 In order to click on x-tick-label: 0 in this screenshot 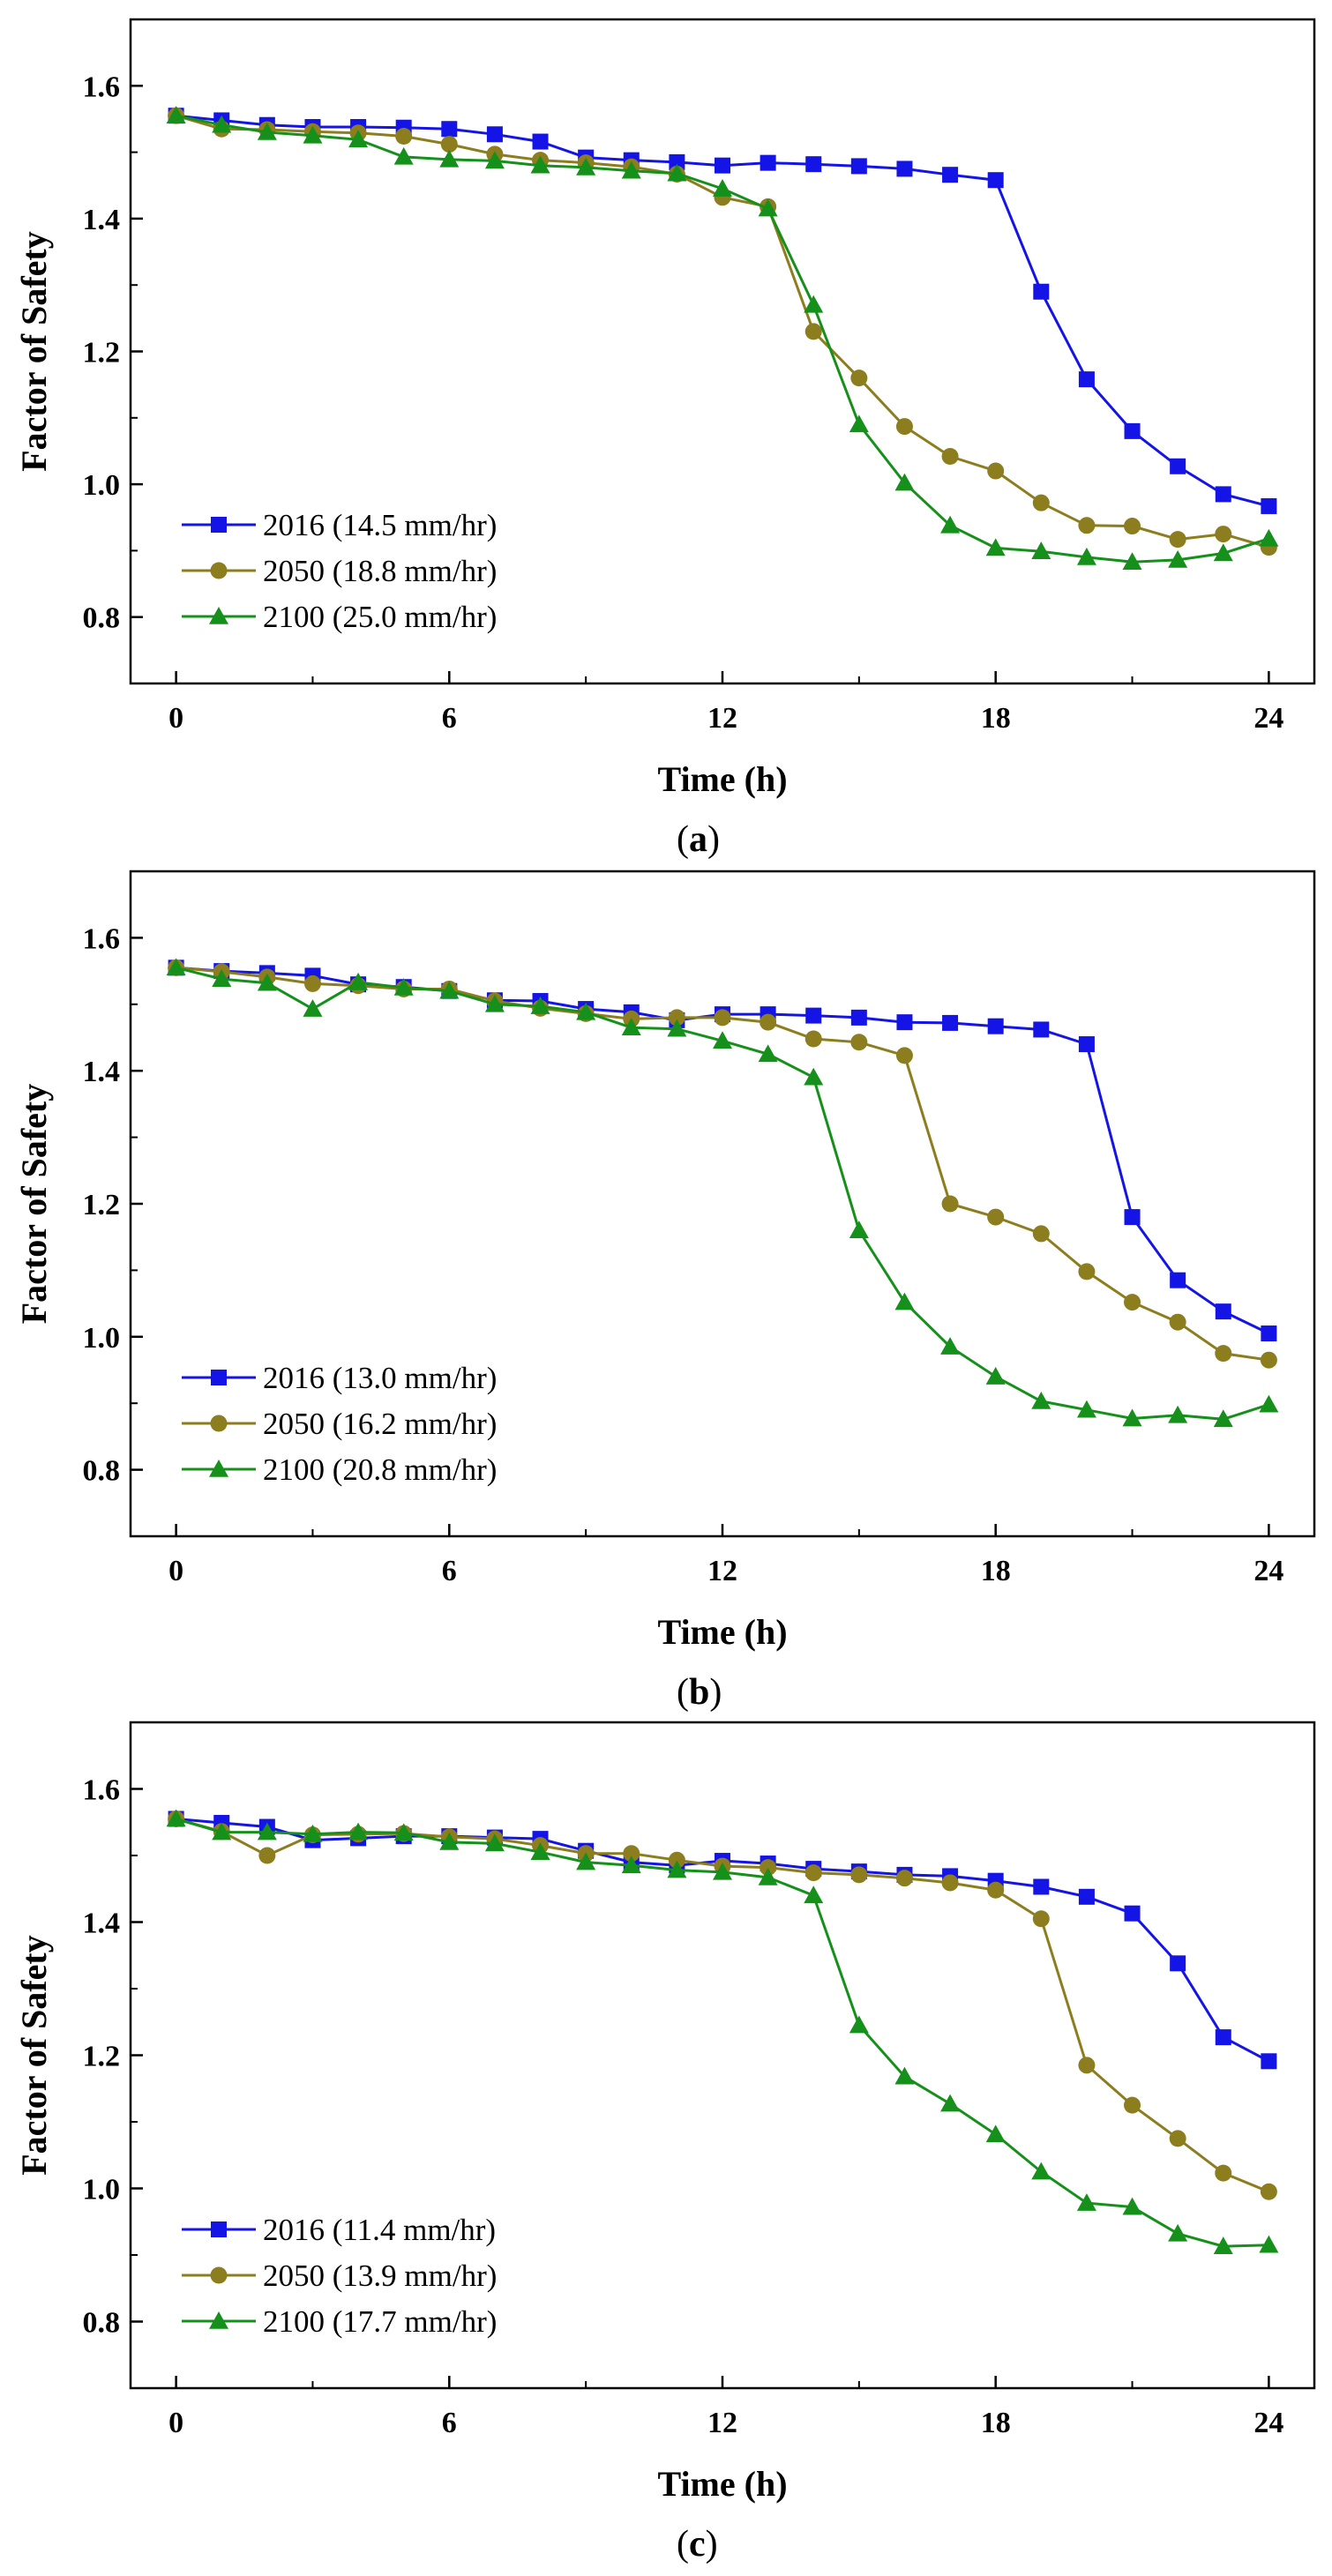, I will do `click(175, 1571)`.